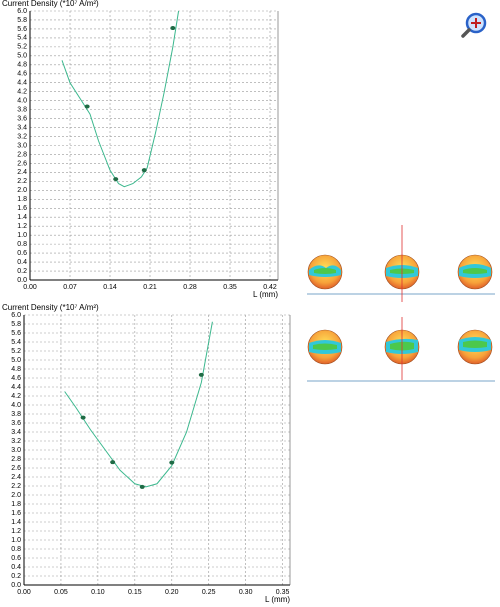  I want to click on x-tick-label: 0.25, so click(209, 592).